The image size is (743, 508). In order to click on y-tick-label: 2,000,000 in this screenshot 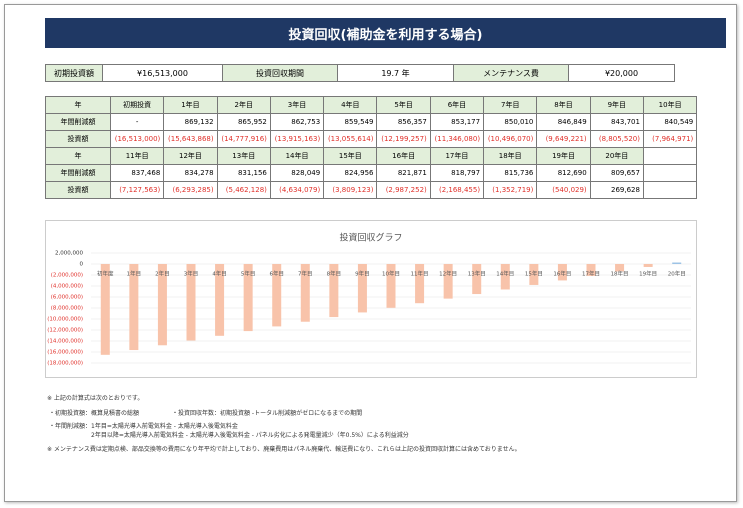, I will do `click(69, 254)`.